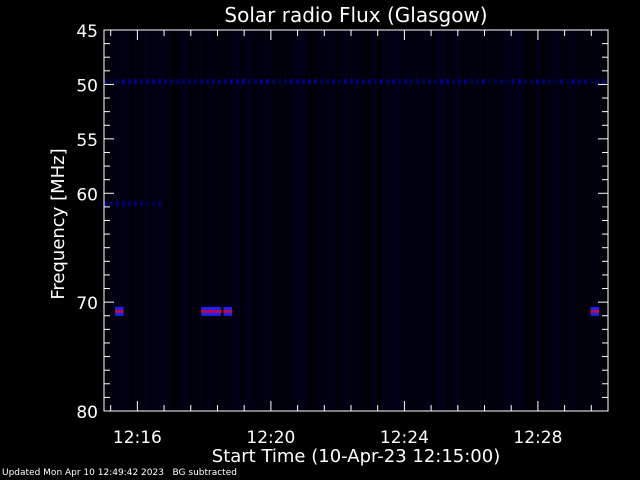 The image size is (640, 480). Describe the element at coordinates (404, 438) in the screenshot. I see `x-tick-label: 12:24` at that location.